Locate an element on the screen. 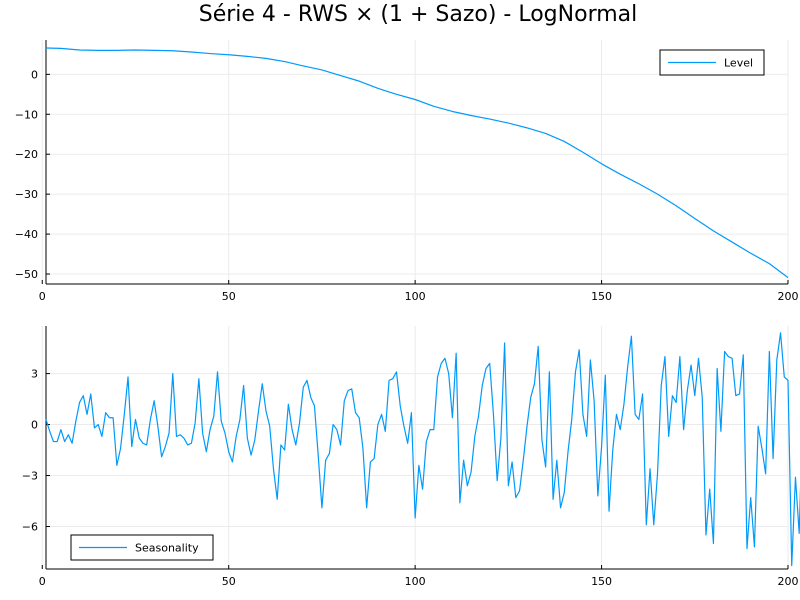 The image size is (800, 600). seasonality-legend-box is located at coordinates (142, 547).